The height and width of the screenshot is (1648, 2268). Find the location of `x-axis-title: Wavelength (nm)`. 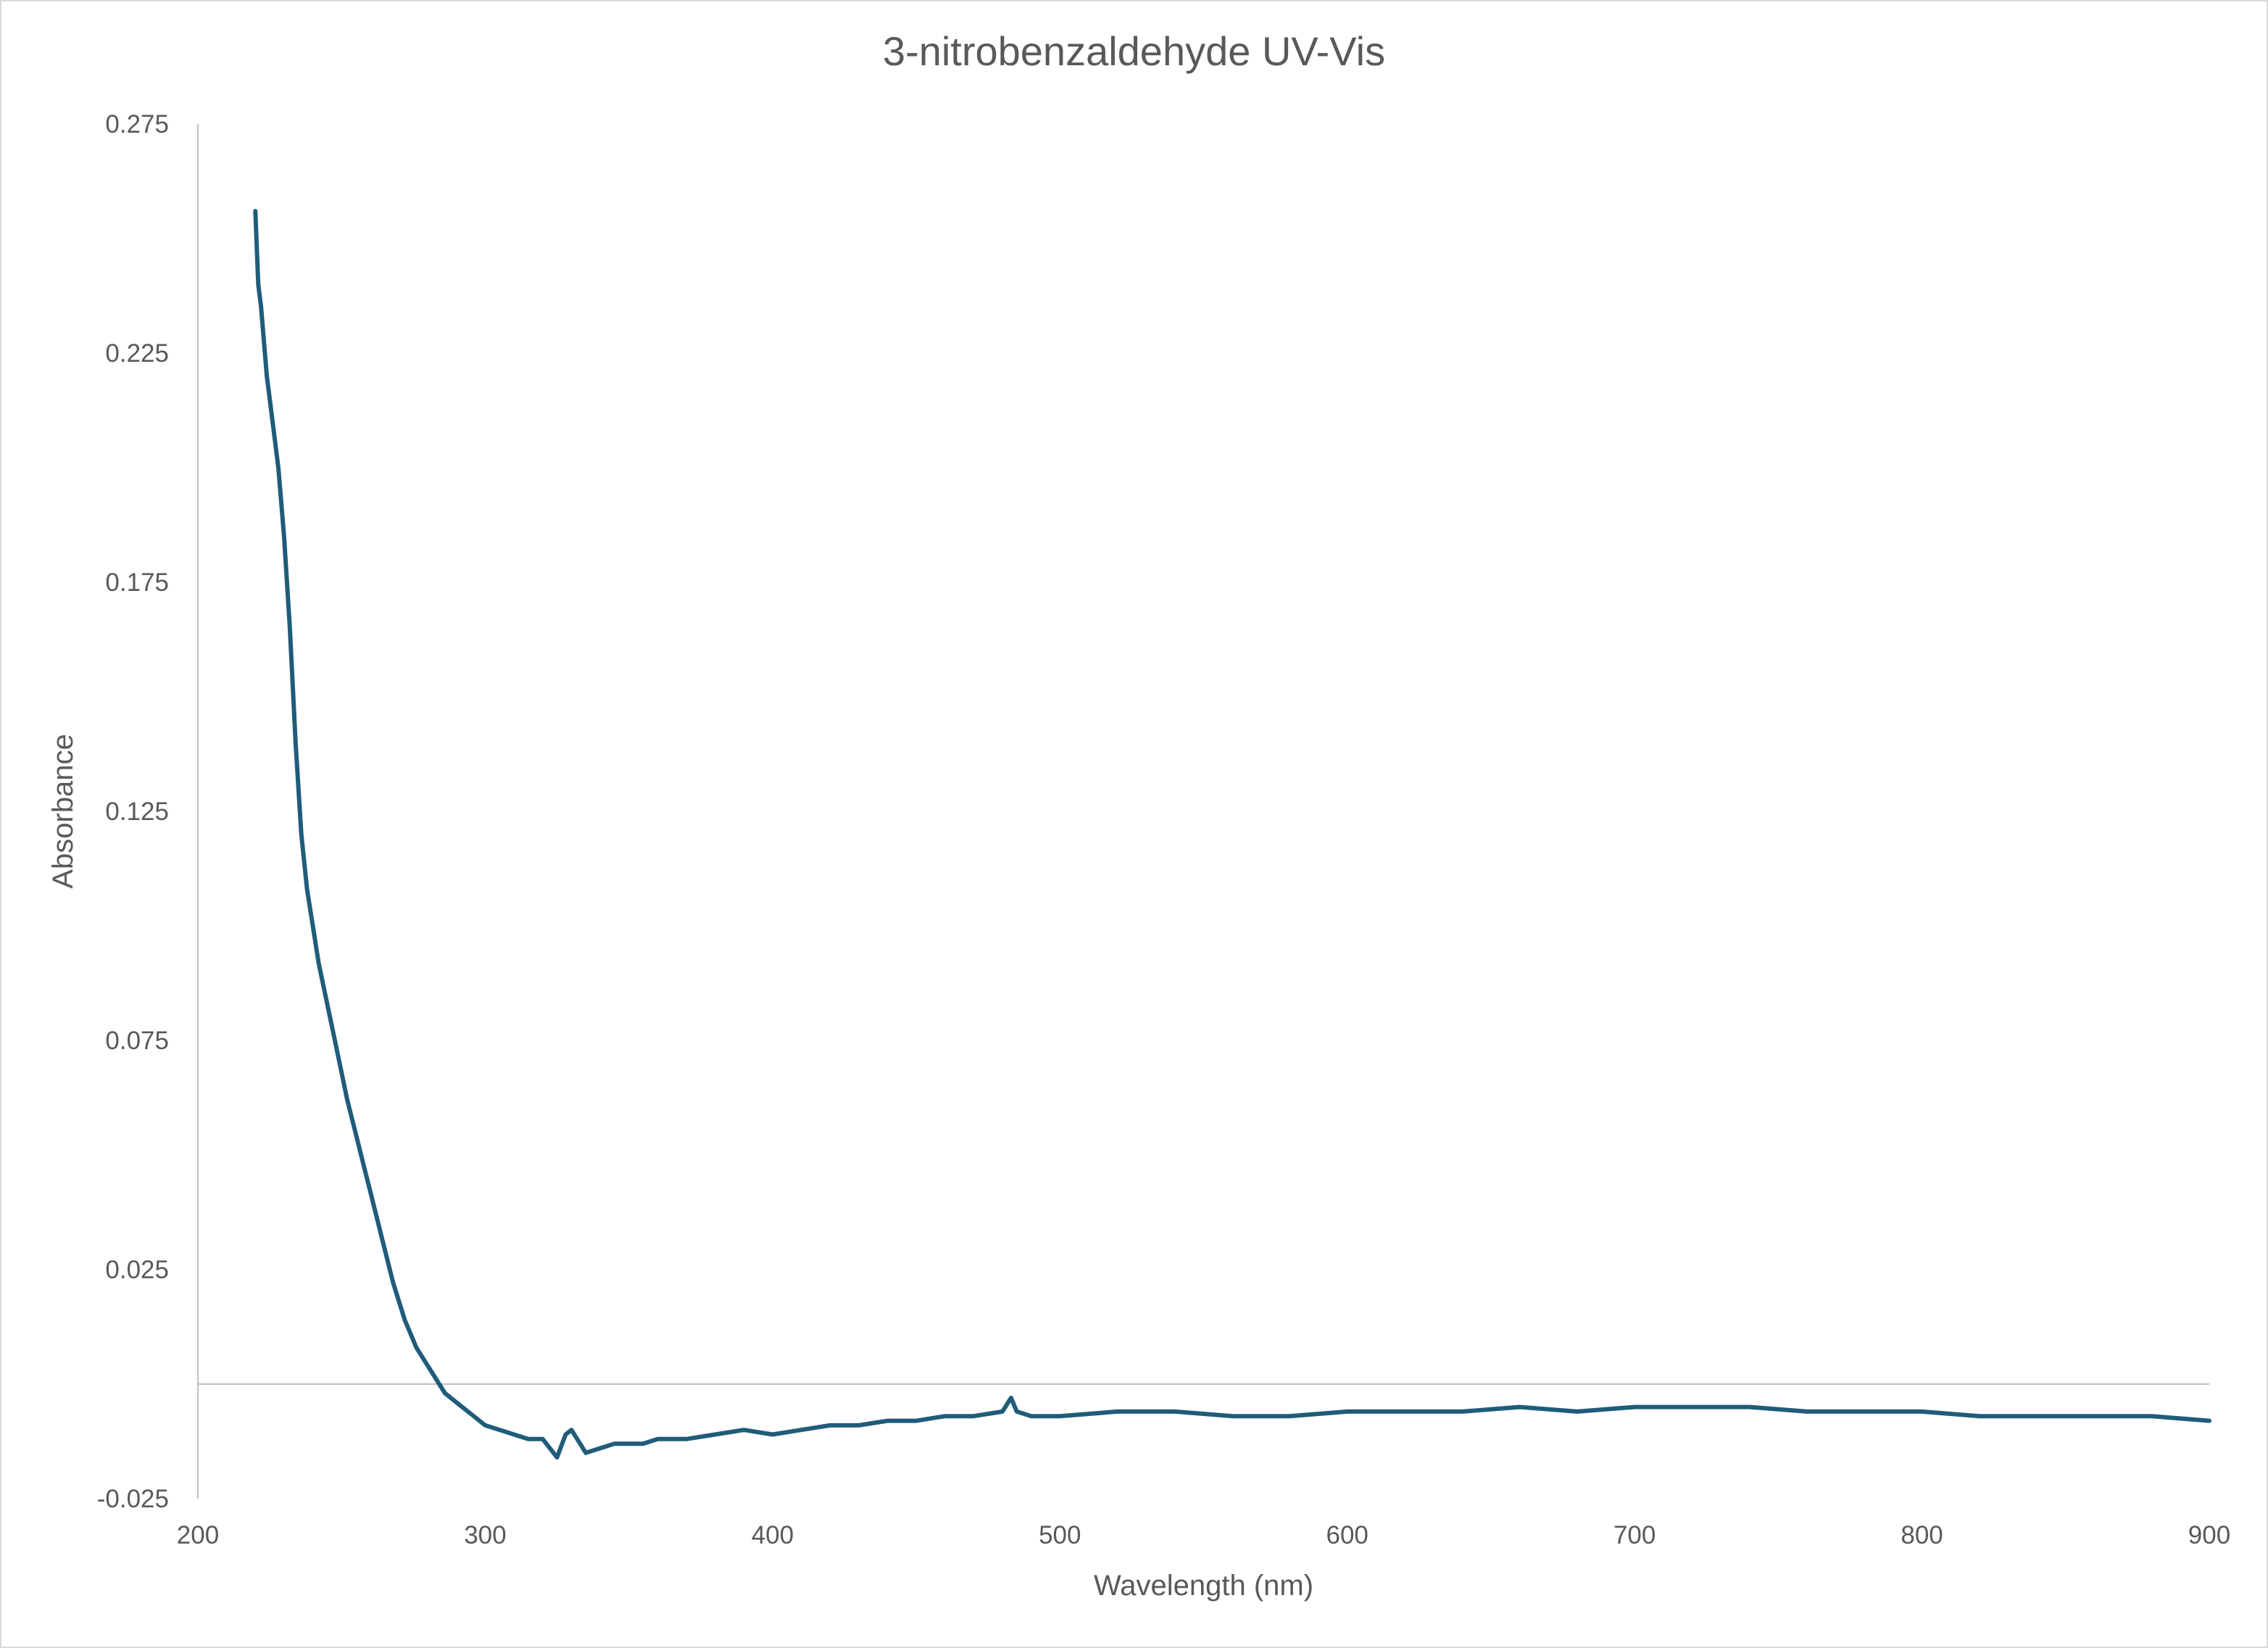

x-axis-title: Wavelength (nm) is located at coordinates (1203, 1586).